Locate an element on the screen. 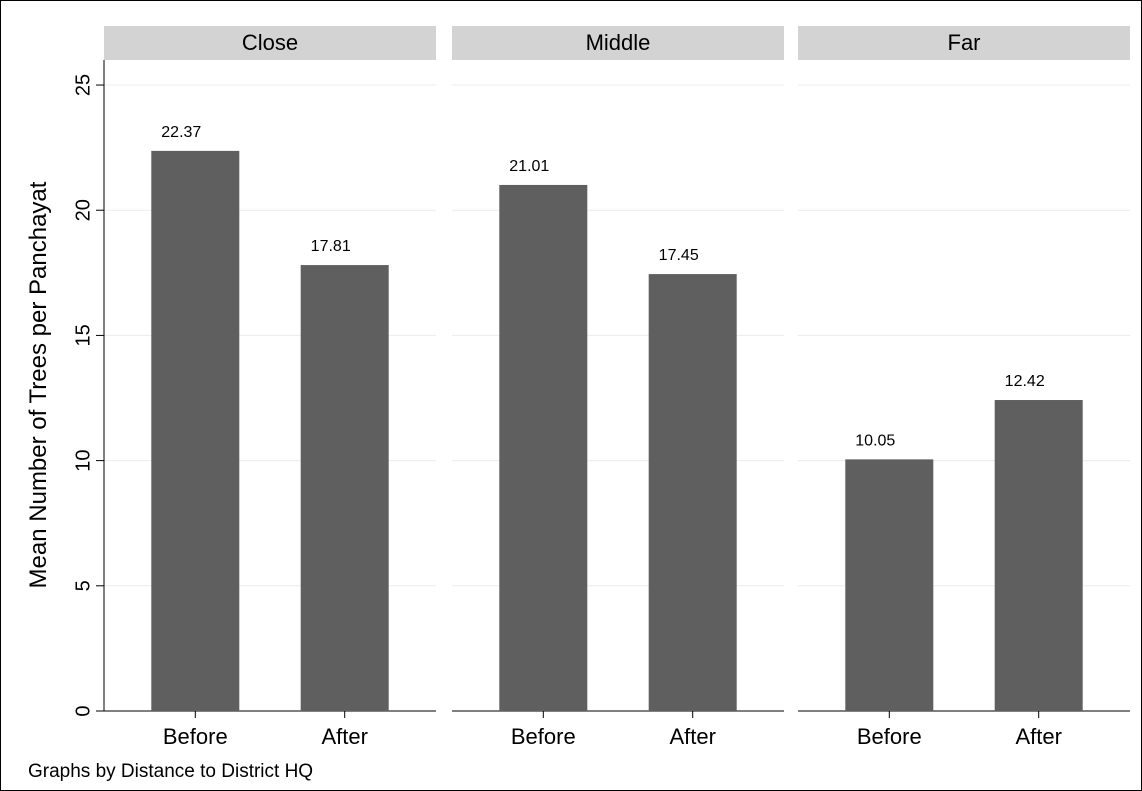 The image size is (1142, 791). panel-strip-far is located at coordinates (964, 43).